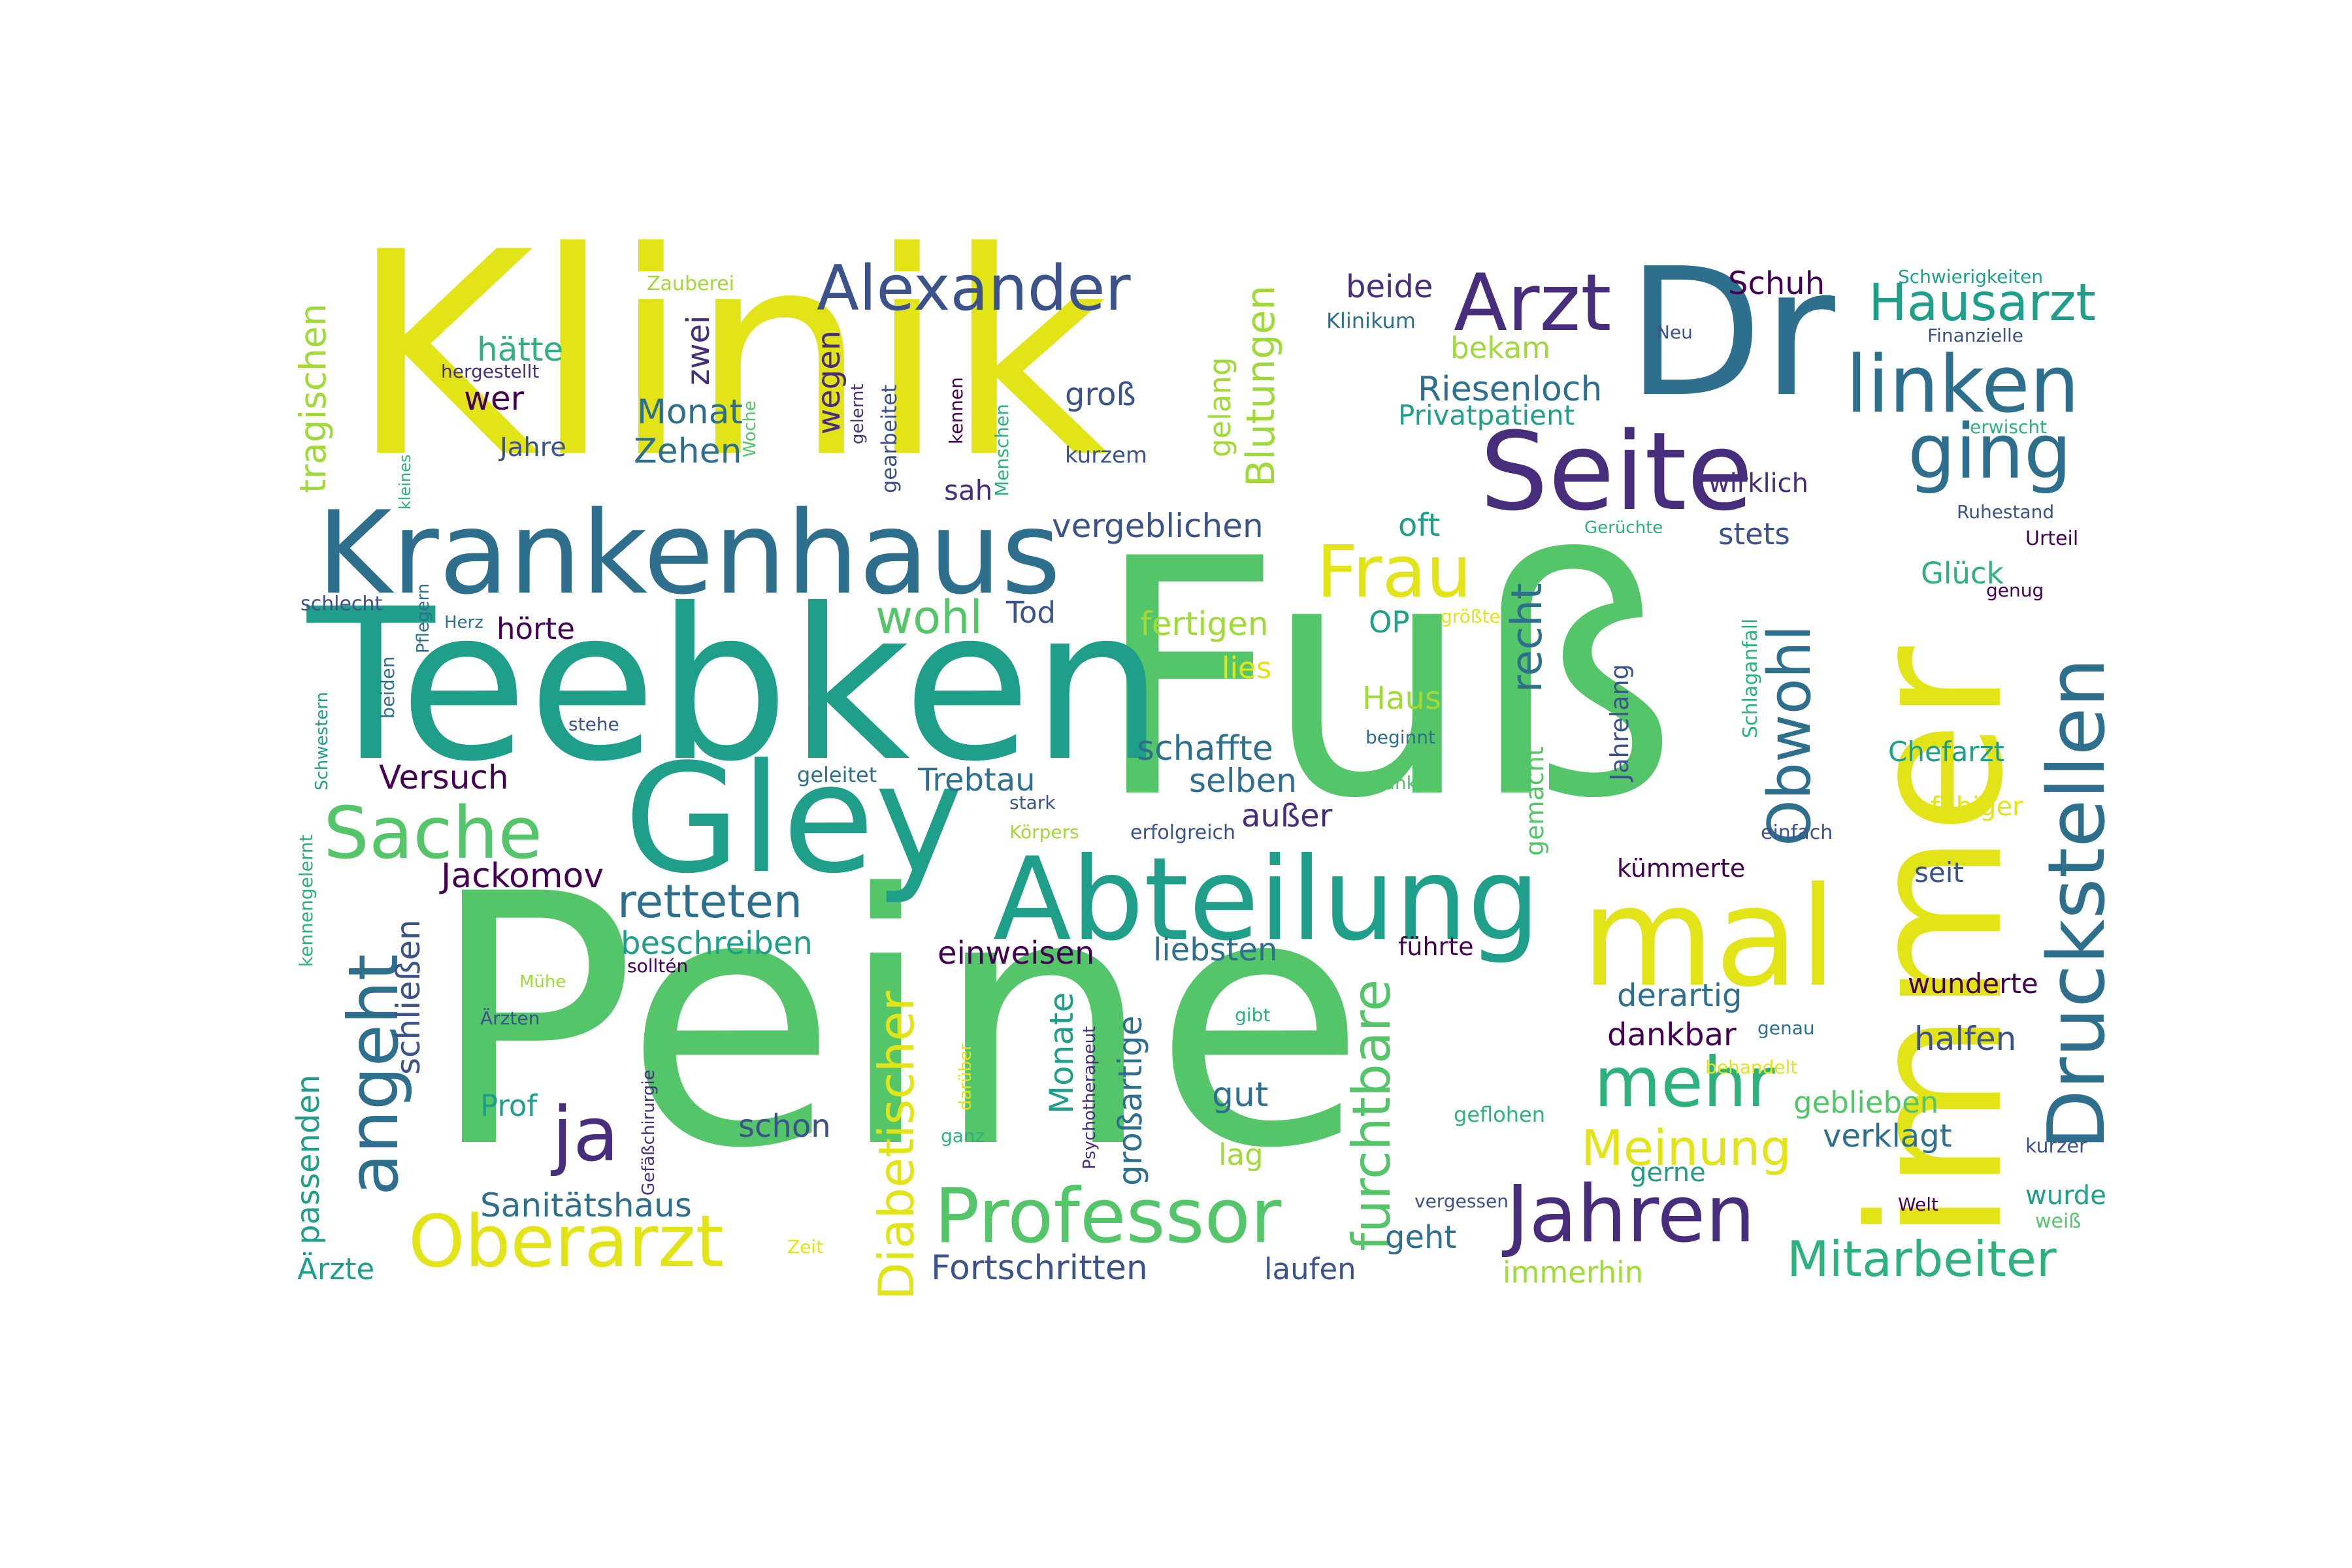 The height and width of the screenshot is (1568, 2352). I want to click on cloud-word: Ärzte, so click(336, 1269).